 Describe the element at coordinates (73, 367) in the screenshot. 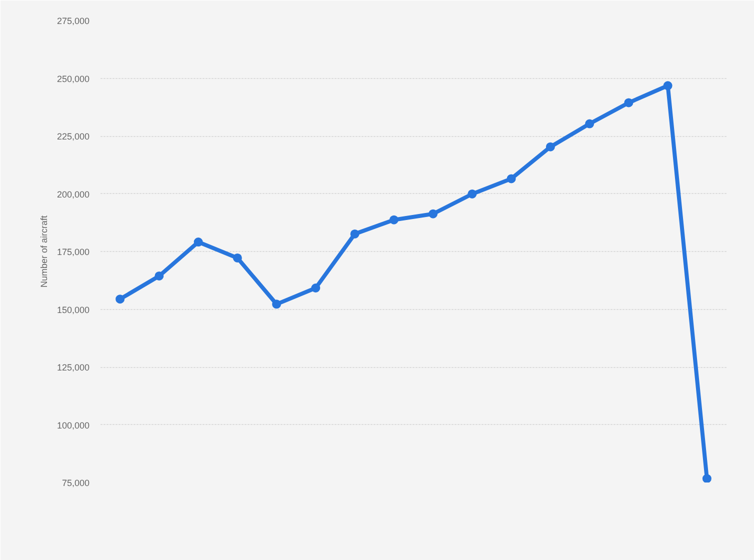

I see `y-tick-label: 125,000` at that location.